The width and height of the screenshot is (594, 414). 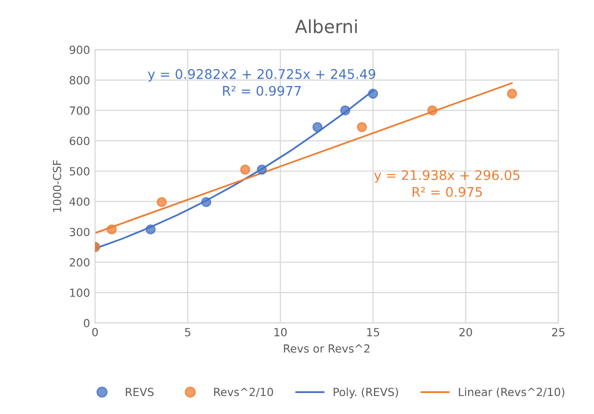 I want to click on legend-label: Linear (Revs^2/10), so click(x=511, y=393).